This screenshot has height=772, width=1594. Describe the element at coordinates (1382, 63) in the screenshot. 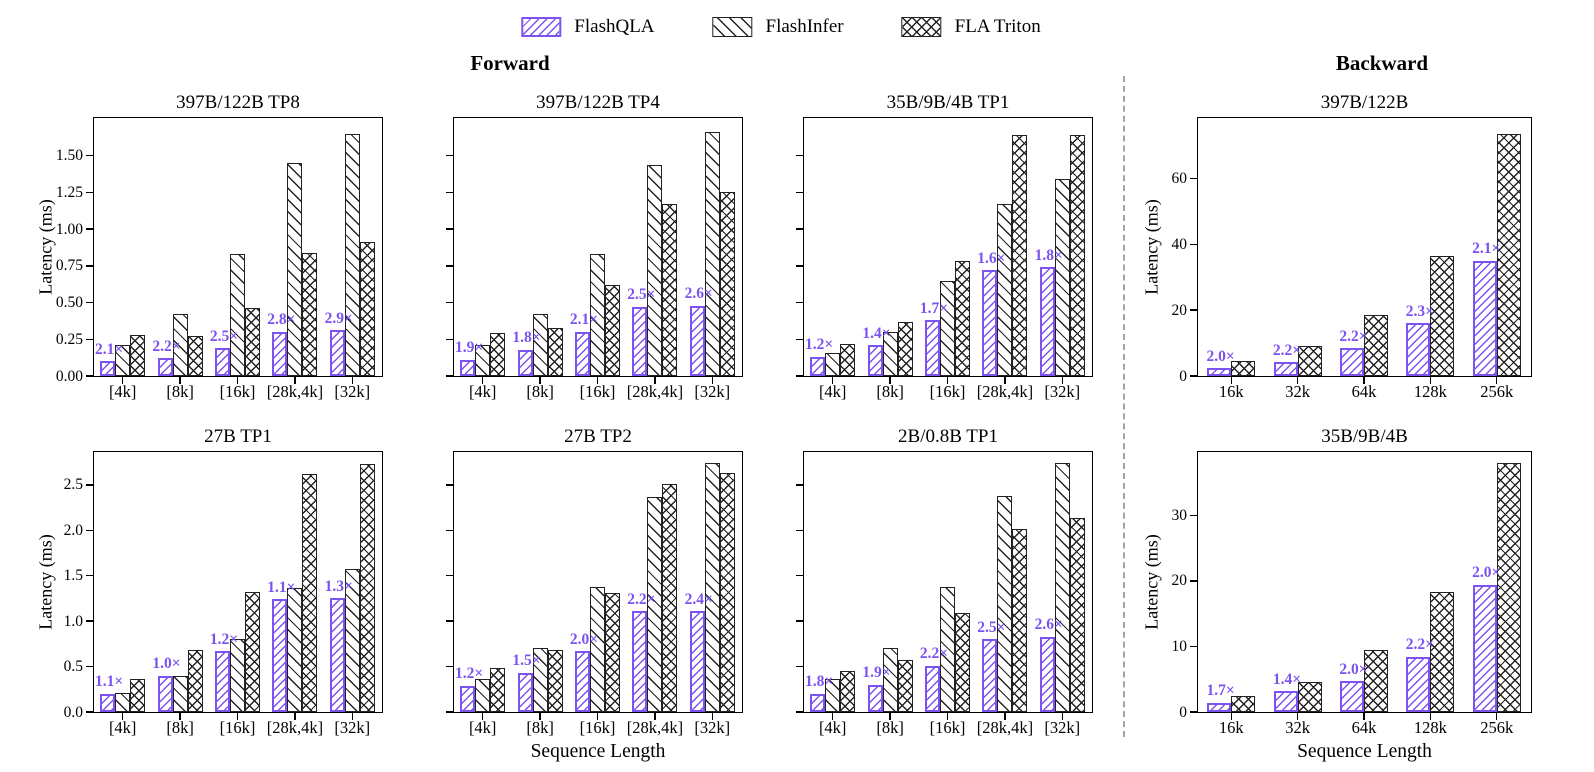

I see `backward-section-title: Backward` at that location.